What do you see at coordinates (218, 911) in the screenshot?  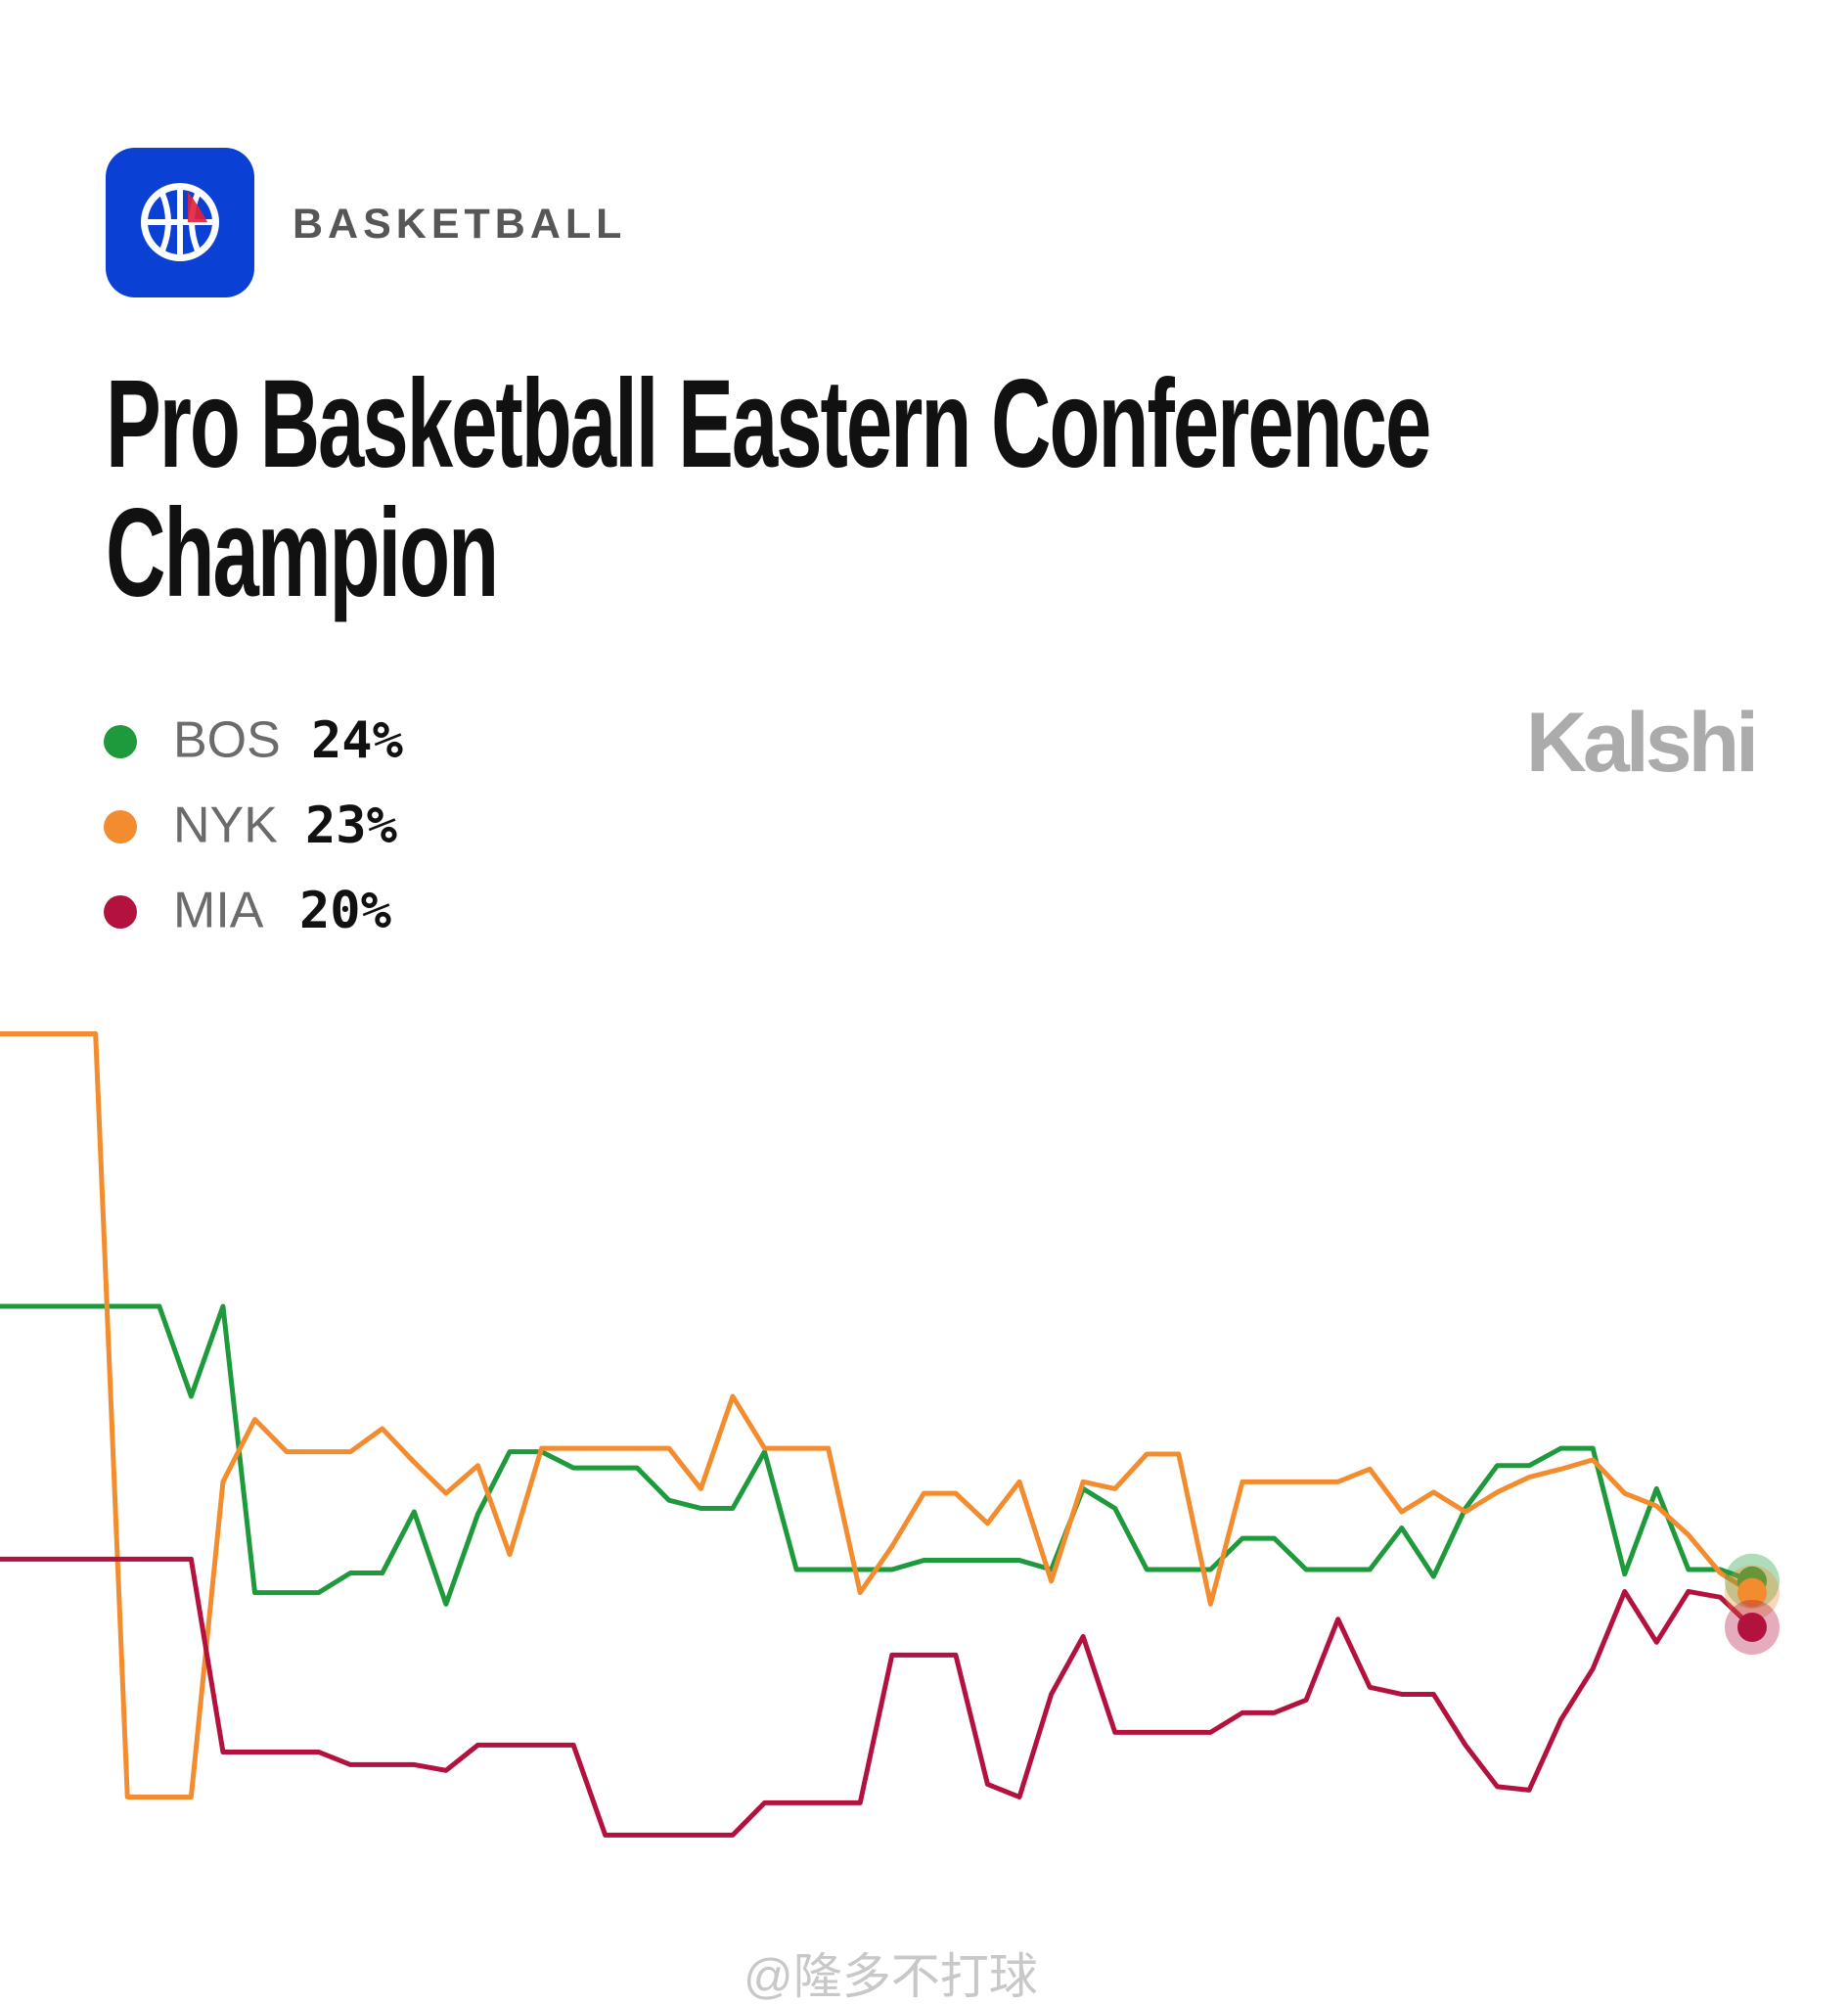 I see `legend-name: MIA` at bounding box center [218, 911].